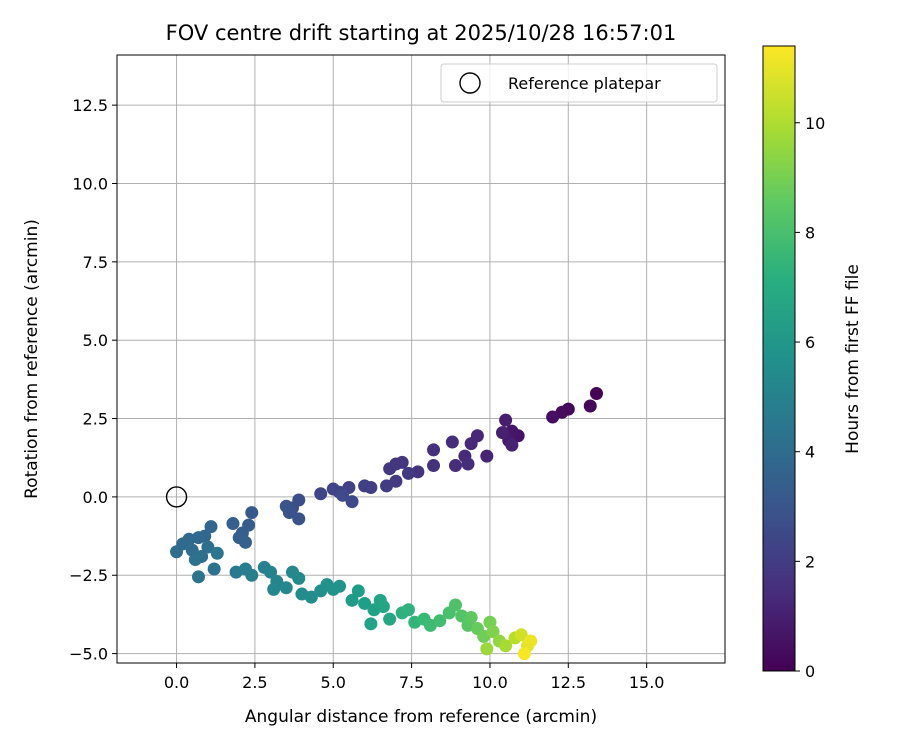  Describe the element at coordinates (32, 359) in the screenshot. I see `y-axis-label: Rotation from reference (arcmin)` at that location.